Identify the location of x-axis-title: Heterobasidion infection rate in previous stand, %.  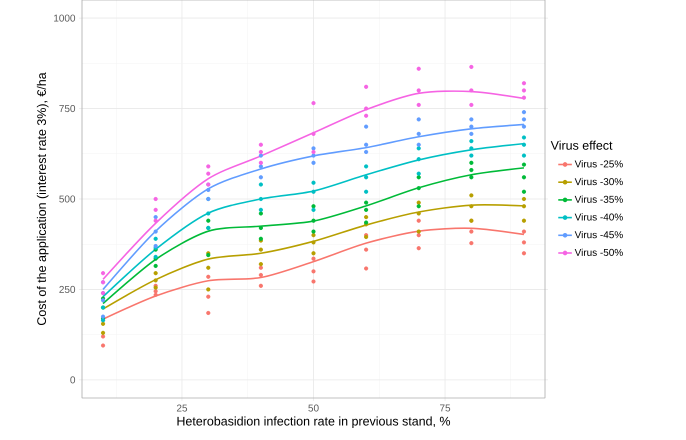
(313, 422).